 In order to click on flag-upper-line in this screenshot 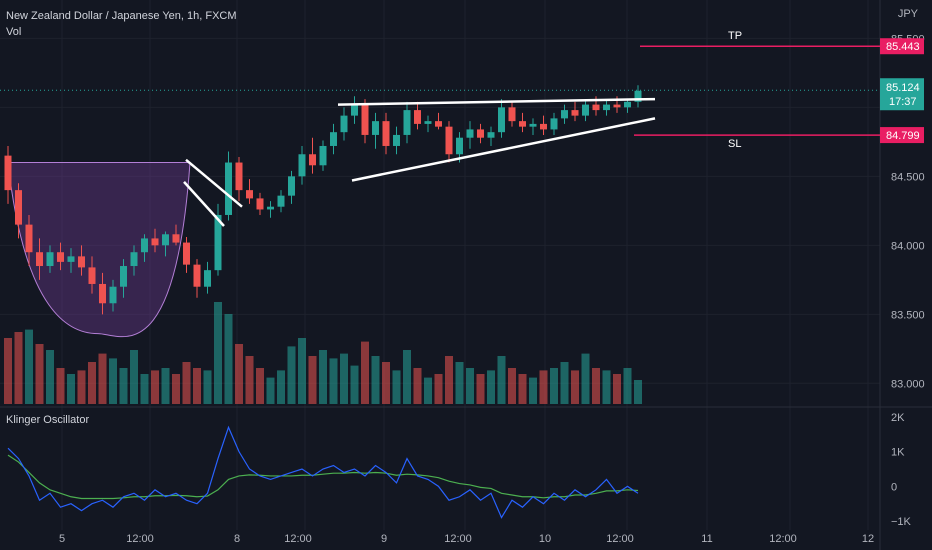, I will do `click(214, 183)`.